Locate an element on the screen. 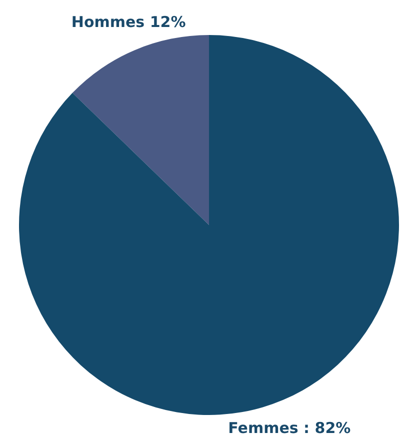 The width and height of the screenshot is (411, 436). slice-label: Femmes : 82% is located at coordinates (289, 427).